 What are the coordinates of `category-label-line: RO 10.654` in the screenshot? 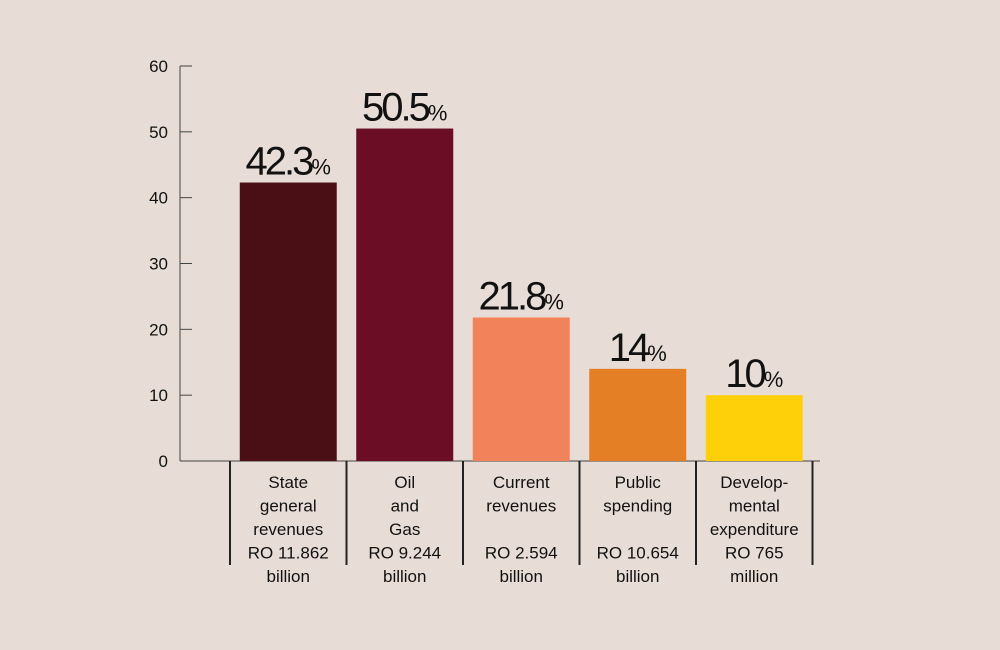 It's located at (638, 553).